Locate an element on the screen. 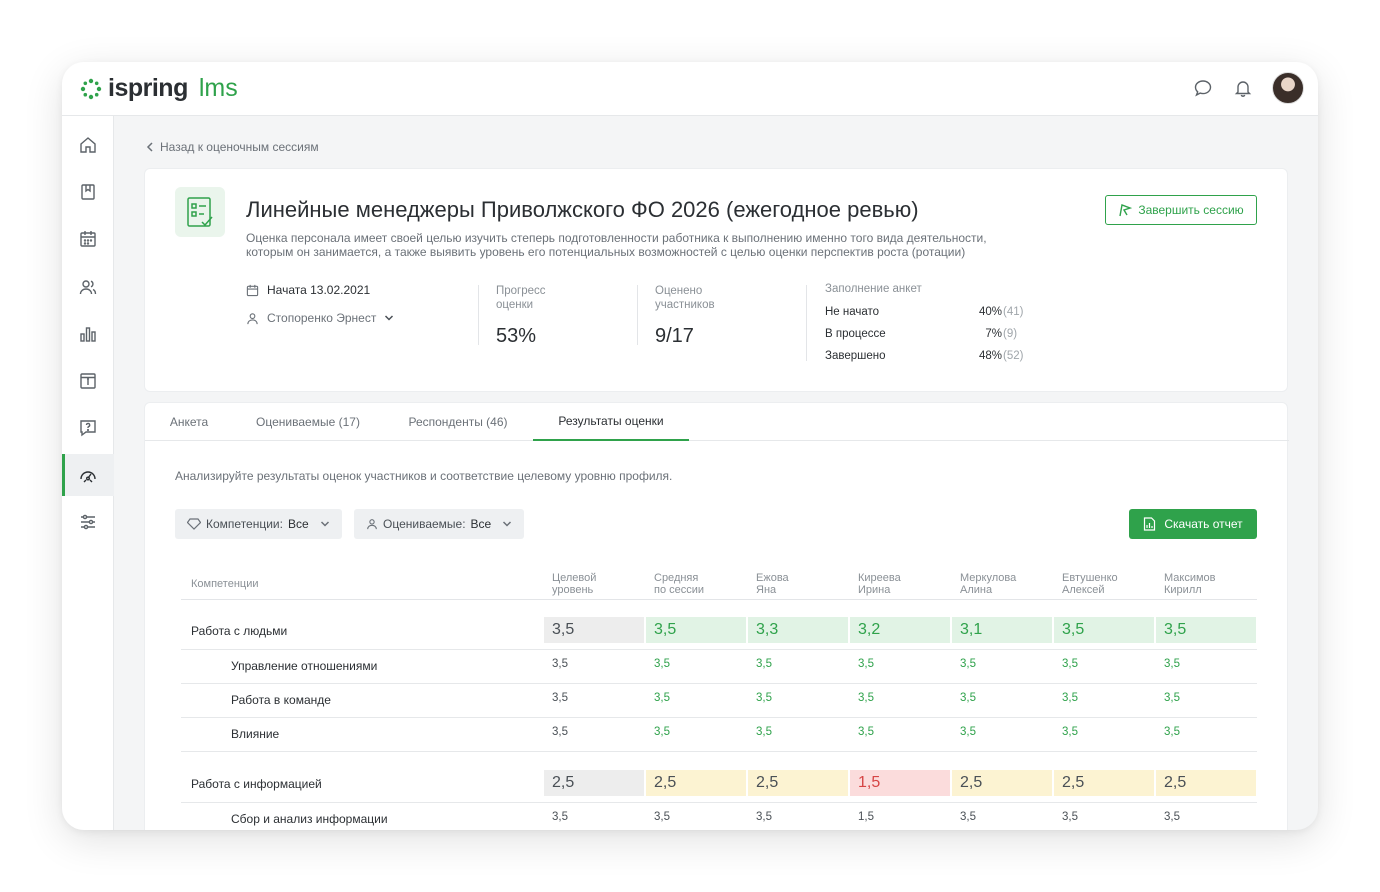  fill-row-not-started: Не начато 40% (41) is located at coordinates (924, 312).